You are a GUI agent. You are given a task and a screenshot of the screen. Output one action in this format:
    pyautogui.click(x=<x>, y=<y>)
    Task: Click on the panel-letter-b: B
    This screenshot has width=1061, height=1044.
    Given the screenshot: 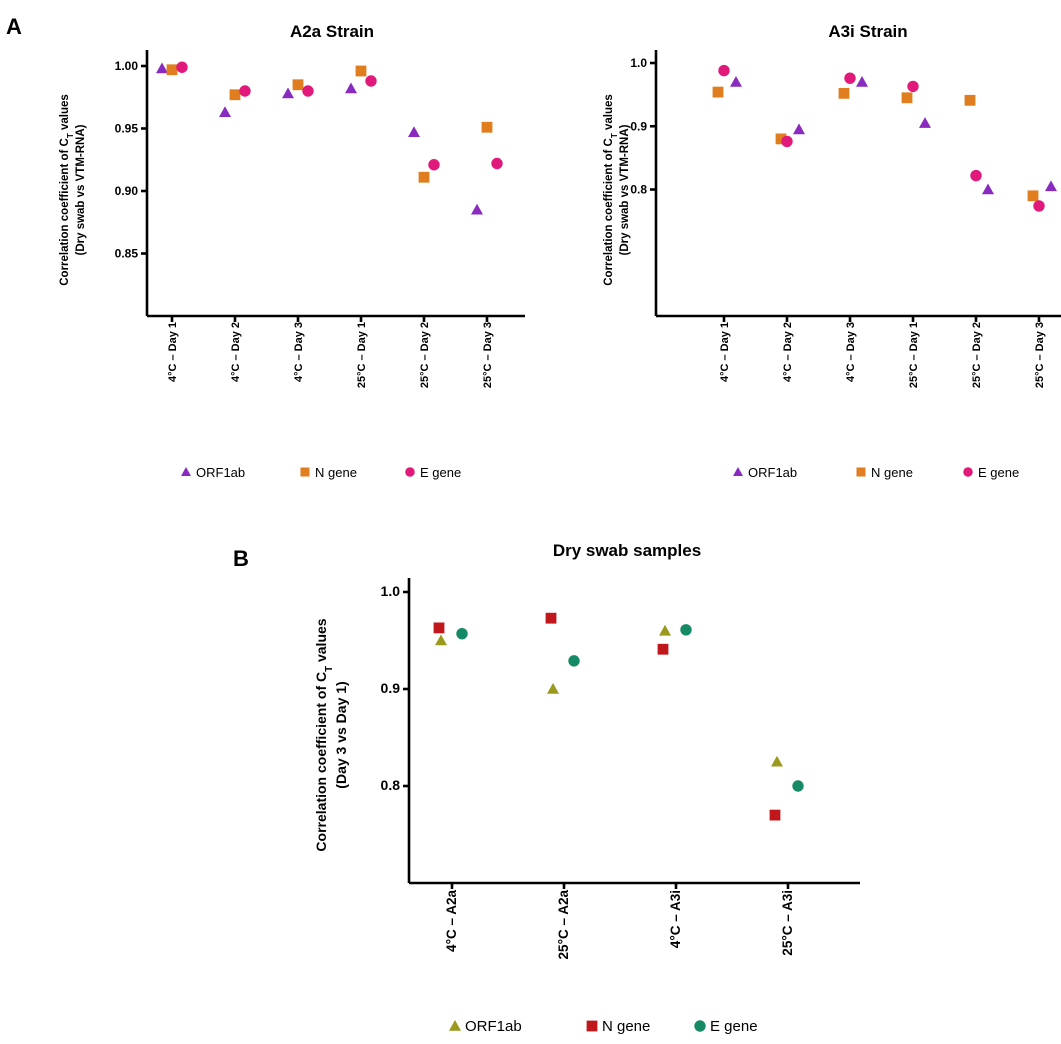 What is the action you would take?
    pyautogui.click(x=241, y=558)
    